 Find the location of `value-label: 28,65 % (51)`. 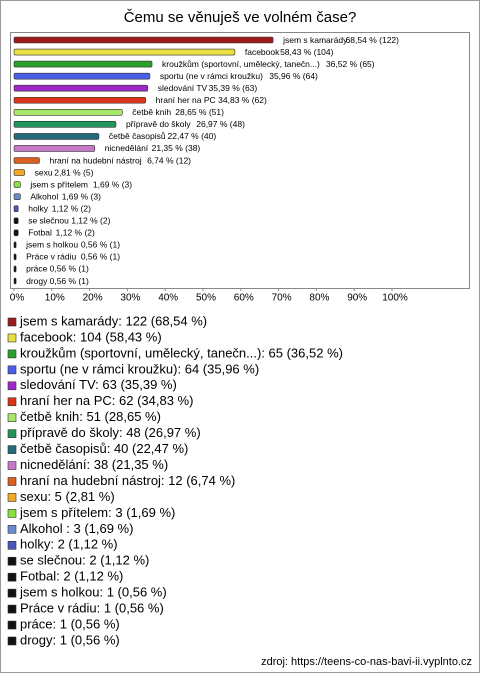

value-label: 28,65 % (51) is located at coordinates (199, 112).